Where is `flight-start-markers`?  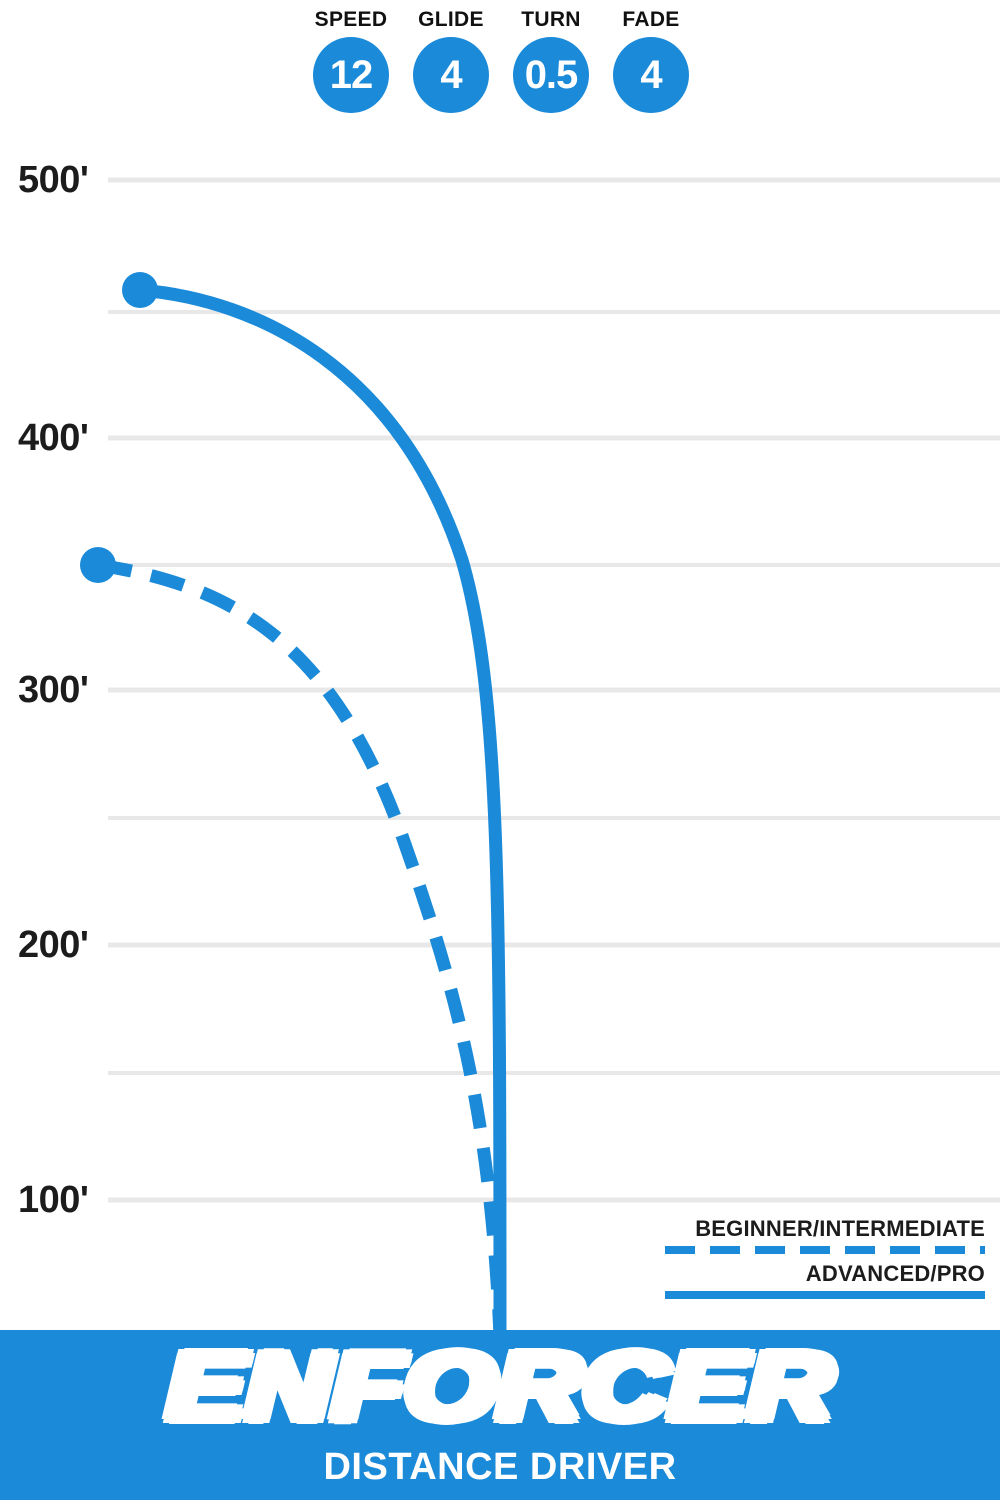
flight-start-markers is located at coordinates (119, 427).